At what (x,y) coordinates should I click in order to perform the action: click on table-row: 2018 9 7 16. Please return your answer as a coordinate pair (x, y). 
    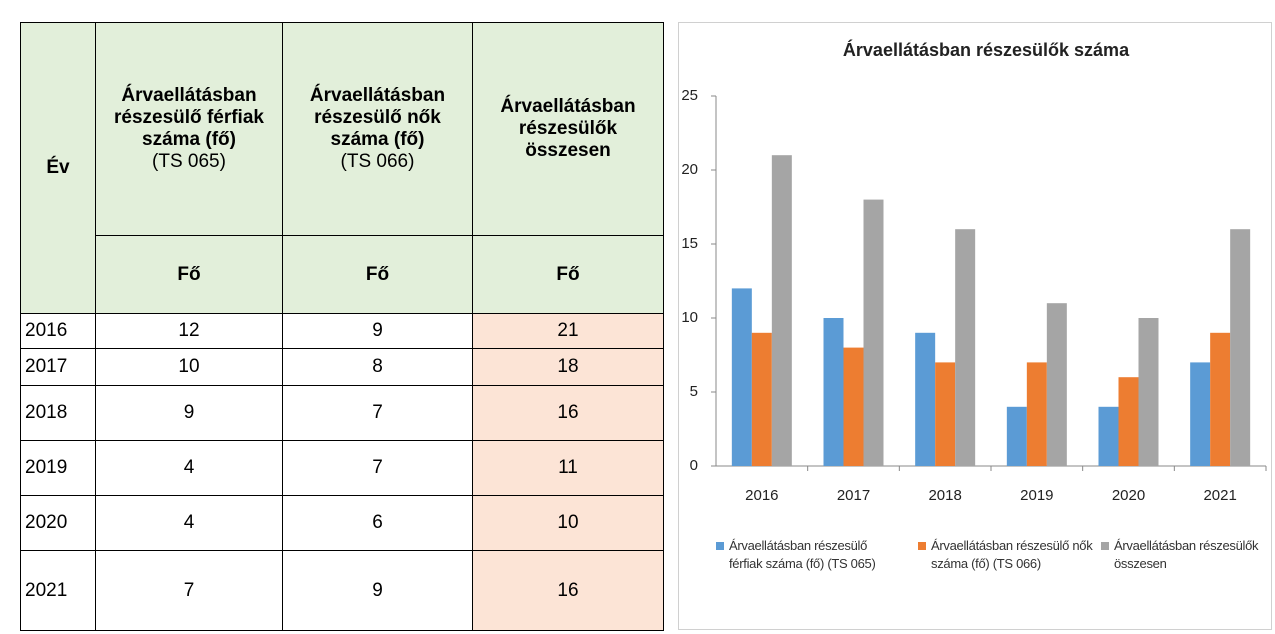
    Looking at the image, I should click on (342, 413).